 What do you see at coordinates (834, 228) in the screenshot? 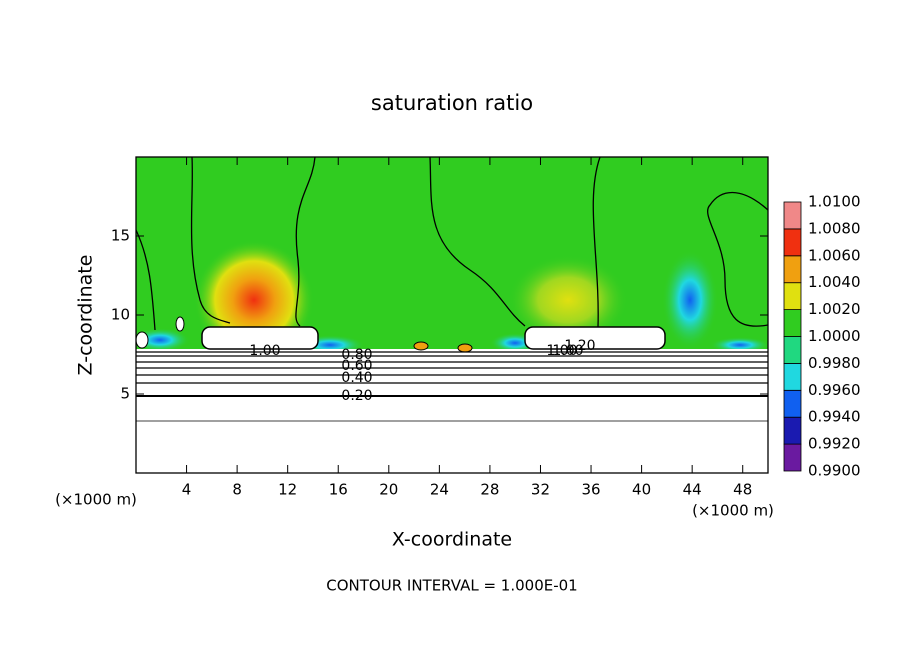
I see `colorbar-tick-label: 1.0080` at bounding box center [834, 228].